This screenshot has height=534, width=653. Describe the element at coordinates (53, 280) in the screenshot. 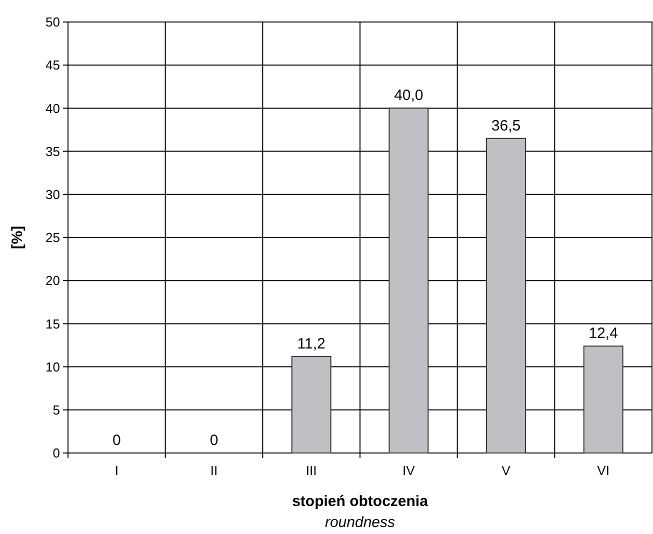

I see `y-tick-label: 20` at that location.